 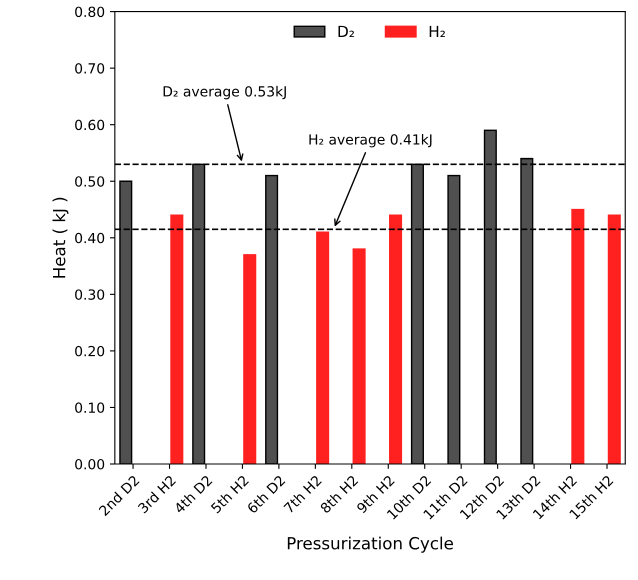 What do you see at coordinates (89, 351) in the screenshot?
I see `y-tick-label: 0.20` at bounding box center [89, 351].